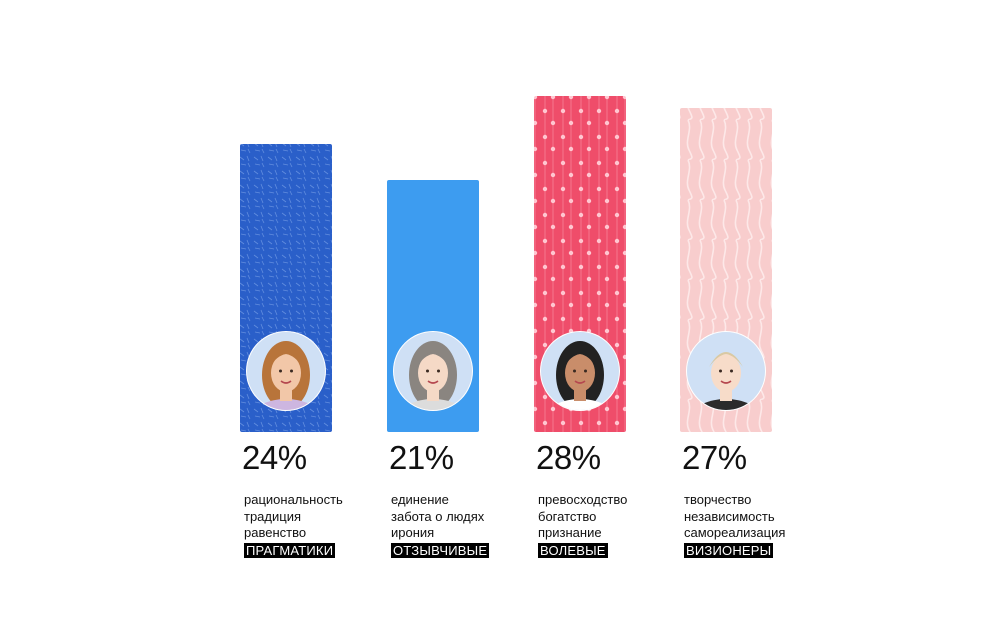 The height and width of the screenshot is (623, 1000). I want to click on category-tag: ОТЗЫВЧИВЫЕ, so click(440, 550).